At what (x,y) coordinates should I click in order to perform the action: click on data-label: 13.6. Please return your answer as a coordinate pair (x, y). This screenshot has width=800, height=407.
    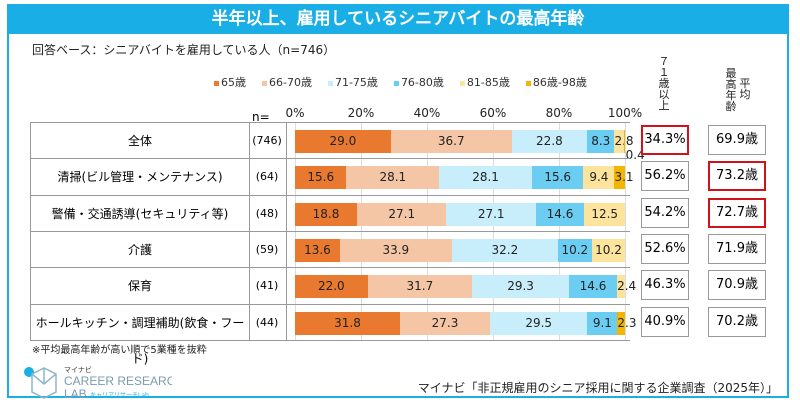
    Looking at the image, I should click on (317, 249).